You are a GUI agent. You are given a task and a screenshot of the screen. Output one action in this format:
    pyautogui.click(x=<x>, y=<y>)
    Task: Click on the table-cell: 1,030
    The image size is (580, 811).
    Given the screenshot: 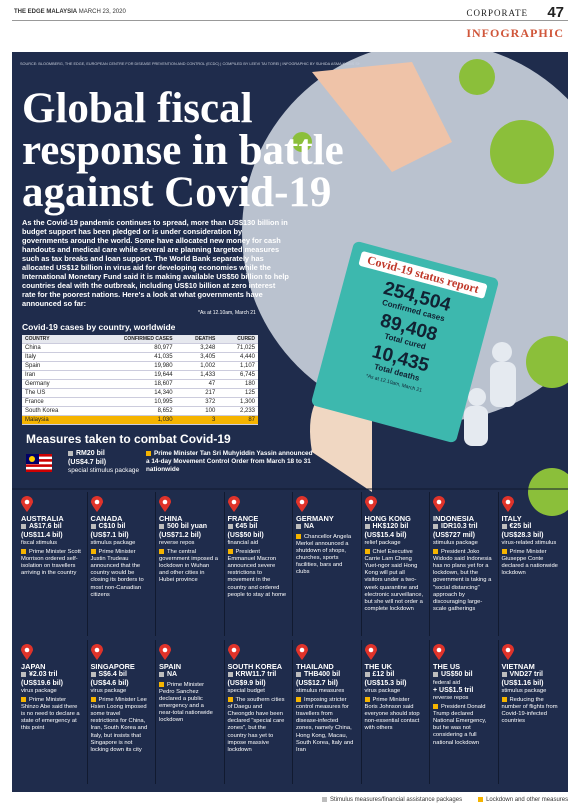 What is the action you would take?
    pyautogui.click(x=131, y=420)
    